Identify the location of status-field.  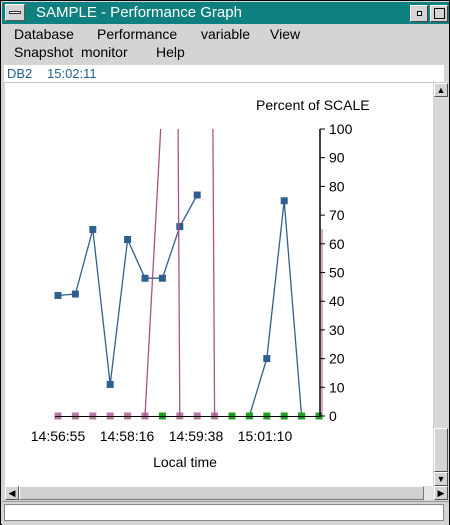
(224, 512).